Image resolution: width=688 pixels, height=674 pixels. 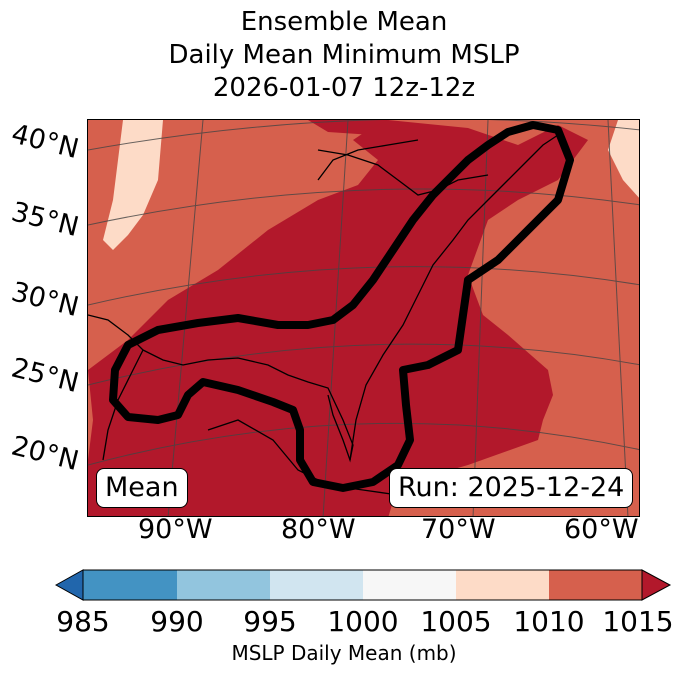 What do you see at coordinates (45, 376) in the screenshot?
I see `lat-label-25: 25°N` at bounding box center [45, 376].